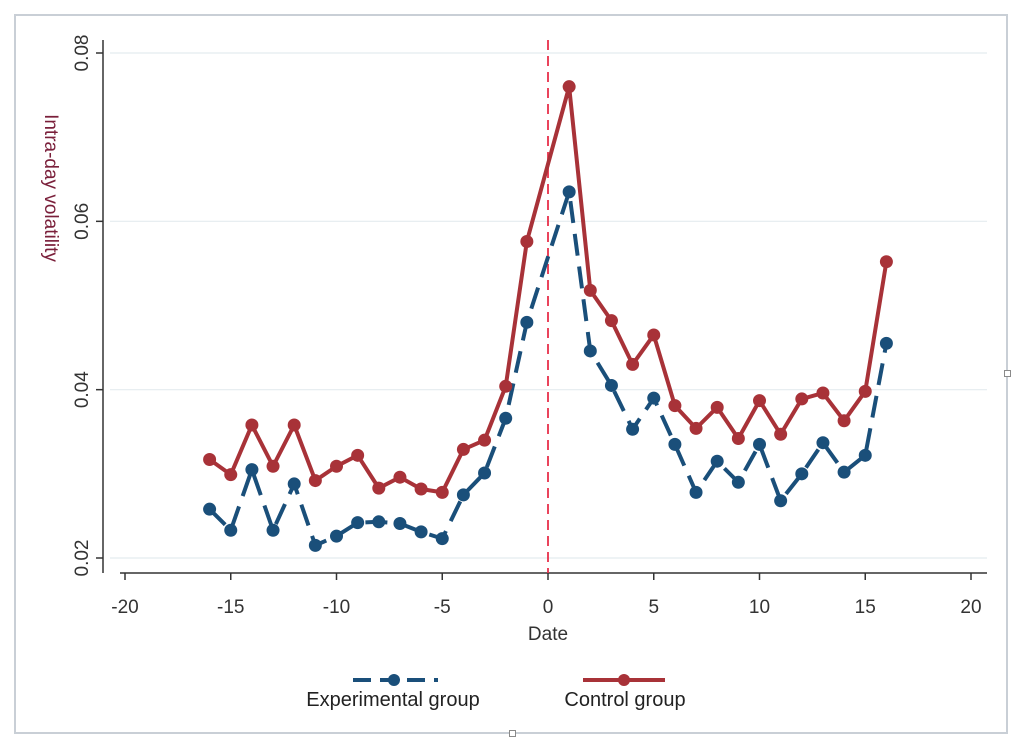  Describe the element at coordinates (496, 692) in the screenshot. I see `legend: Experimental group Control group` at that location.